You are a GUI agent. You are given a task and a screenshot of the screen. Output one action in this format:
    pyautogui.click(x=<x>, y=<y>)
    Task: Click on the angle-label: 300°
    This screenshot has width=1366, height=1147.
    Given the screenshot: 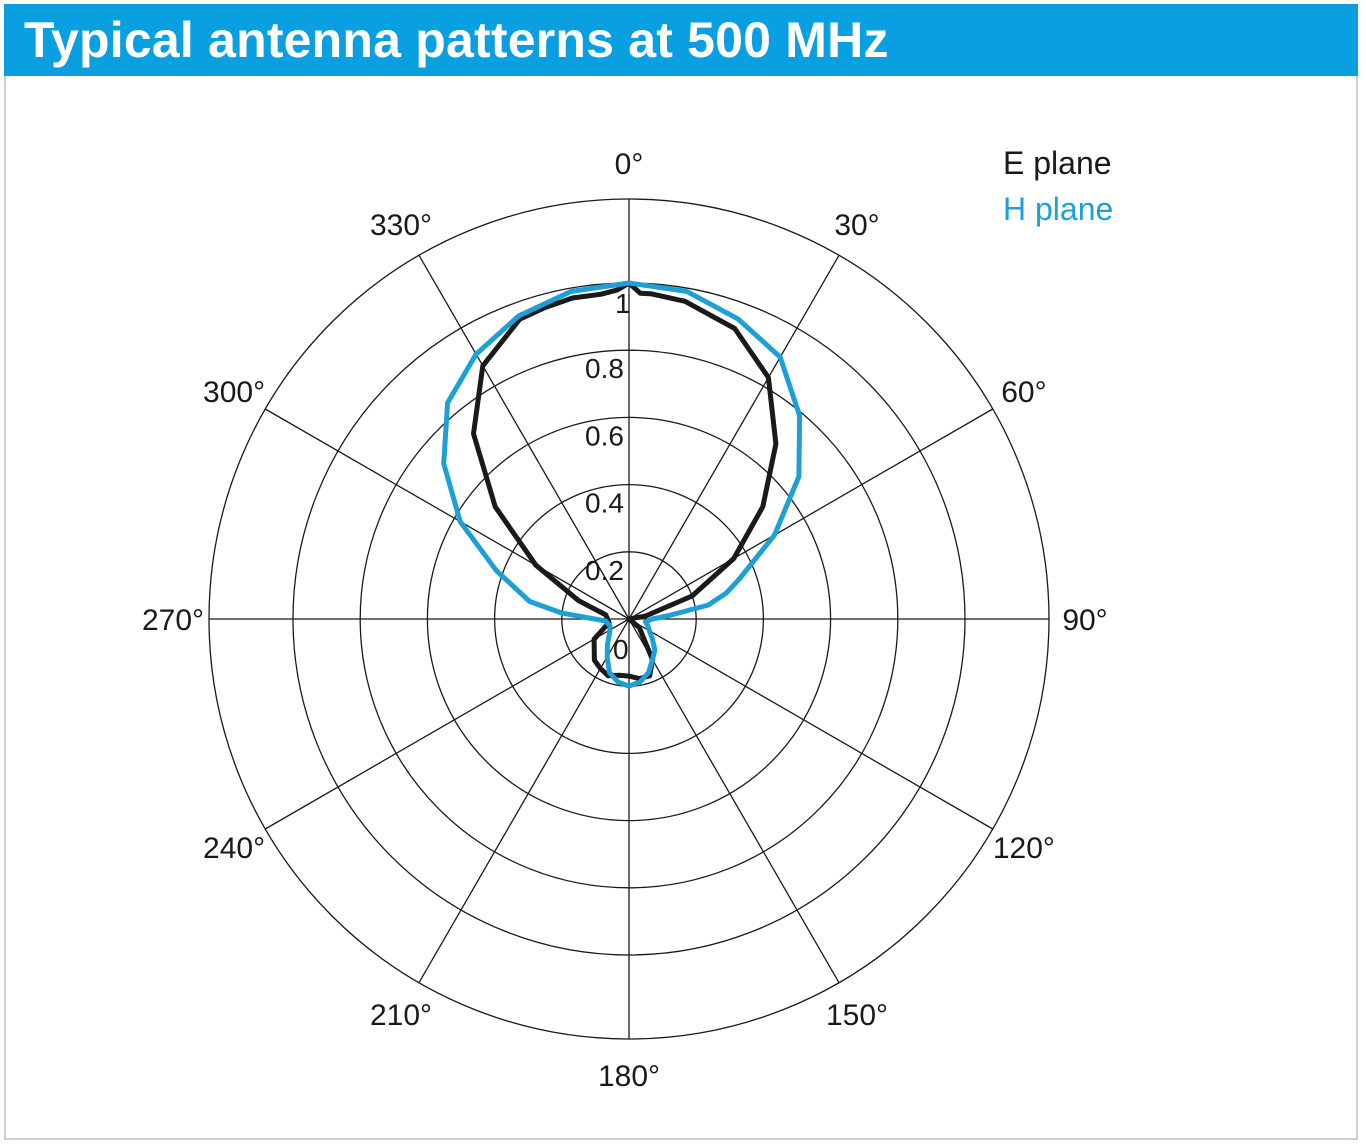 What is the action you would take?
    pyautogui.click(x=234, y=392)
    